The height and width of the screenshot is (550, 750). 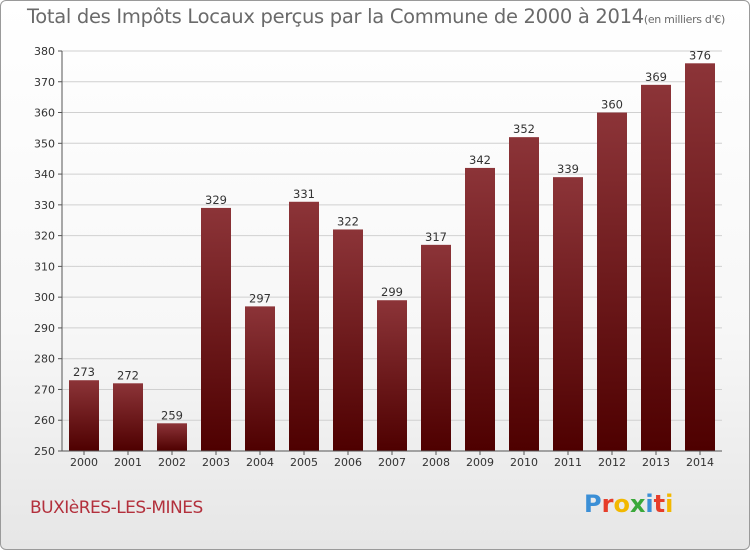 I want to click on x-tick-label: 2014, so click(x=700, y=462).